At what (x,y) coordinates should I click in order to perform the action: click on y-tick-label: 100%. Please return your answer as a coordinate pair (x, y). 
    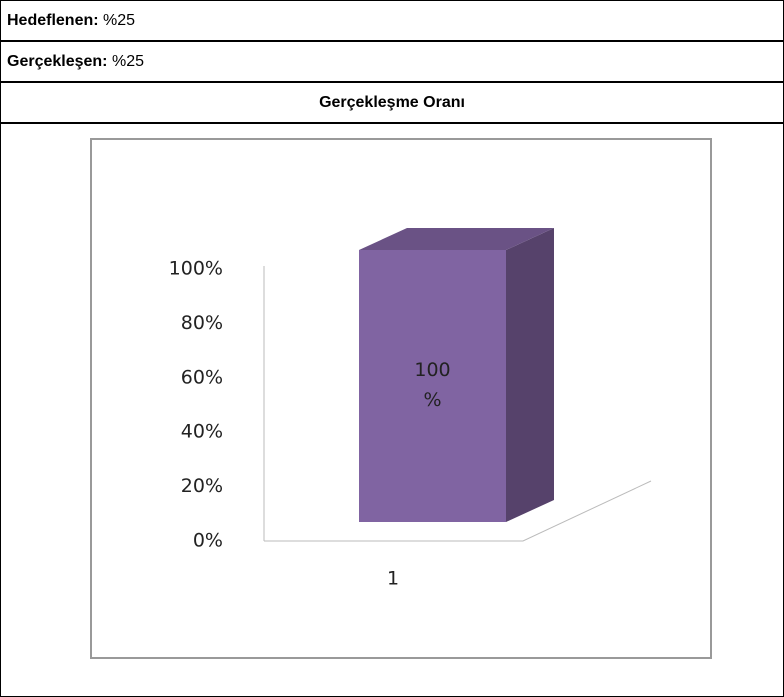
    Looking at the image, I should click on (196, 269).